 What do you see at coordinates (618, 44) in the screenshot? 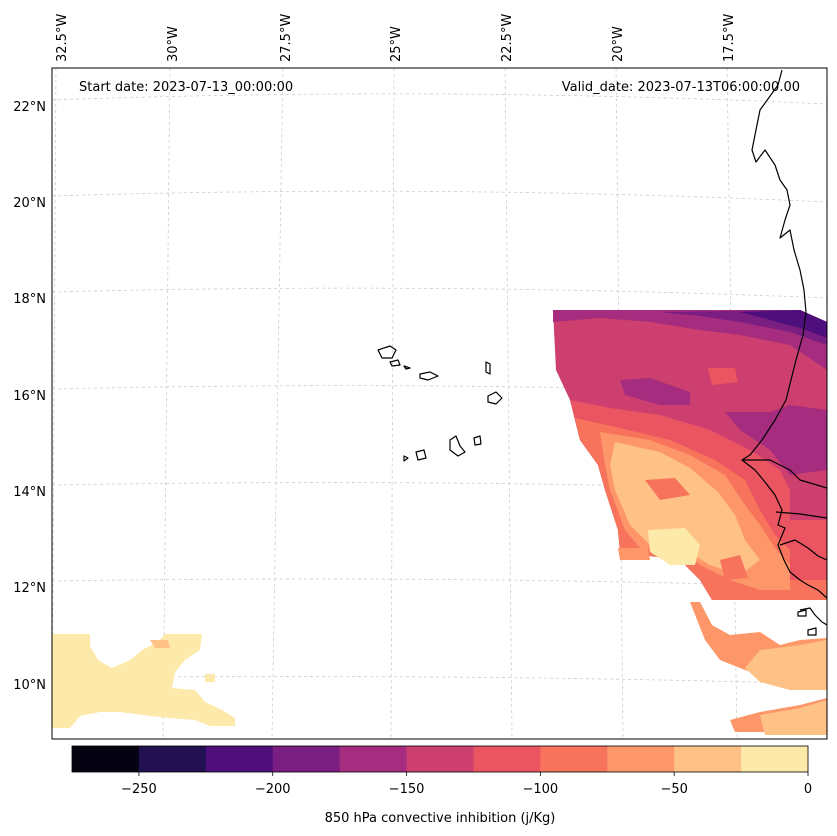
I see `lon-label: 20°W` at bounding box center [618, 44].